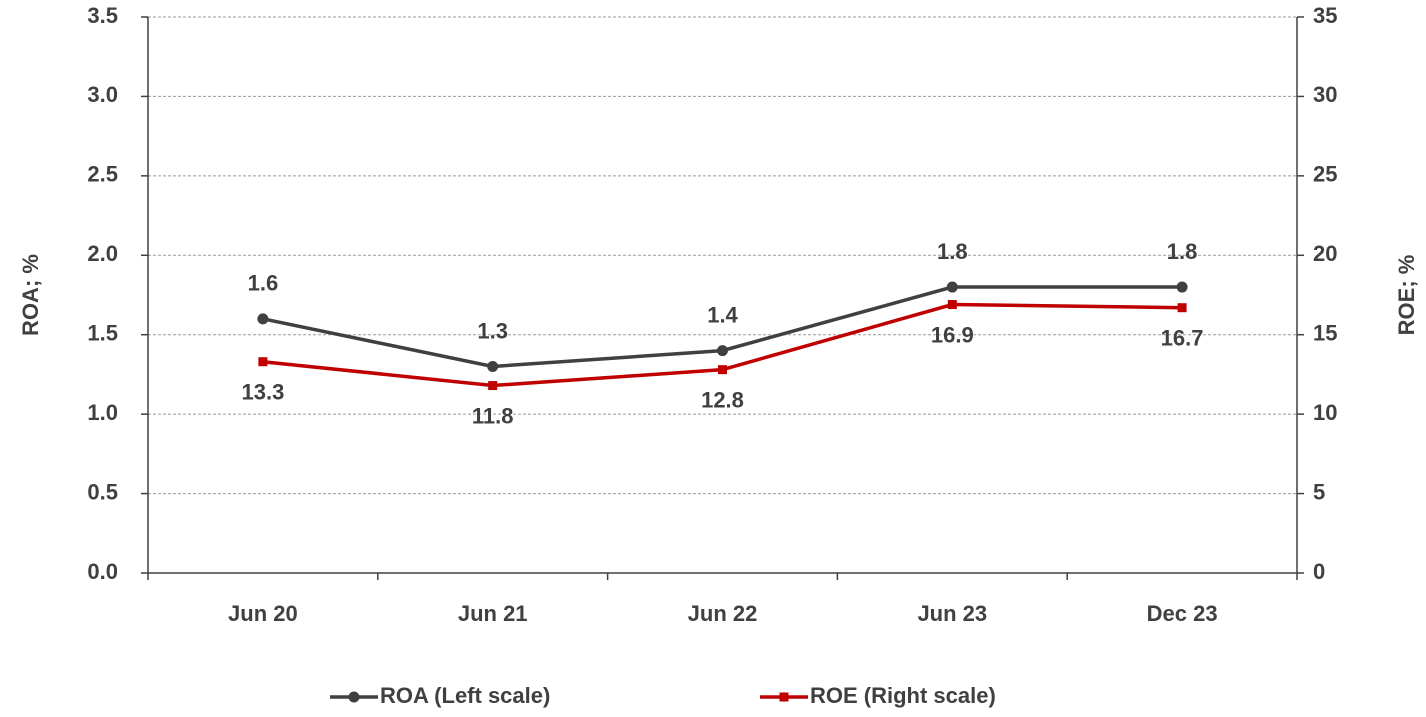 The image size is (1426, 717). I want to click on x-tick-label: Jun 22, so click(723, 613).